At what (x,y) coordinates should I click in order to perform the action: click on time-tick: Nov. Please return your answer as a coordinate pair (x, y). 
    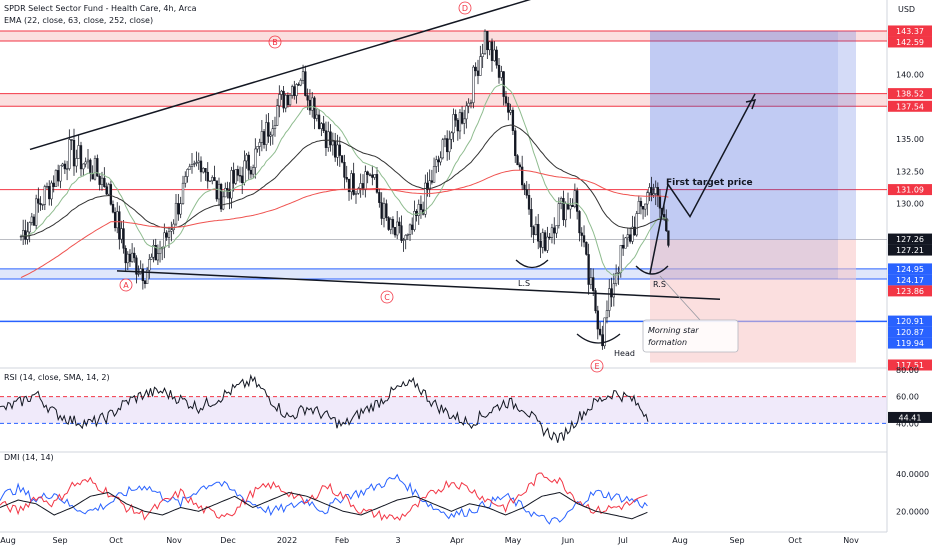
    Looking at the image, I should click on (174, 540).